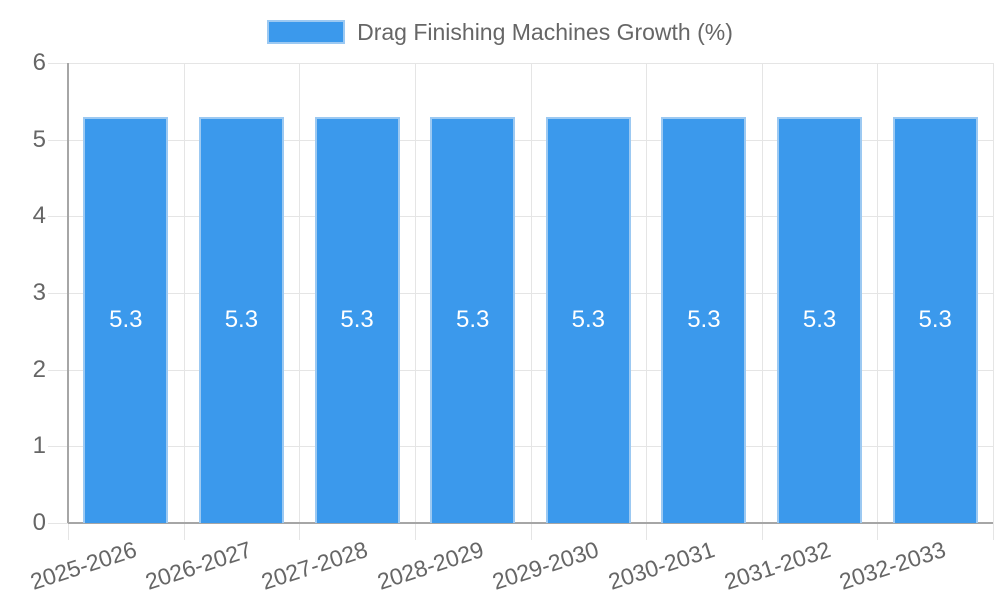  Describe the element at coordinates (306, 32) in the screenshot. I see `legend-swatch` at that location.